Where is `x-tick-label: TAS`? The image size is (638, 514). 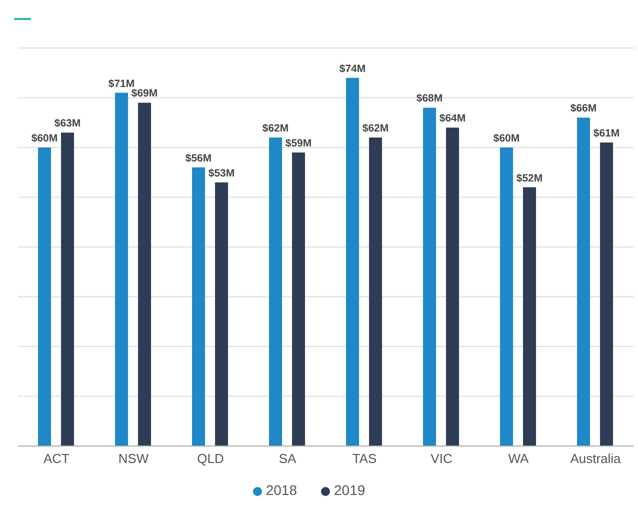
x-tick-label: TAS is located at coordinates (364, 458).